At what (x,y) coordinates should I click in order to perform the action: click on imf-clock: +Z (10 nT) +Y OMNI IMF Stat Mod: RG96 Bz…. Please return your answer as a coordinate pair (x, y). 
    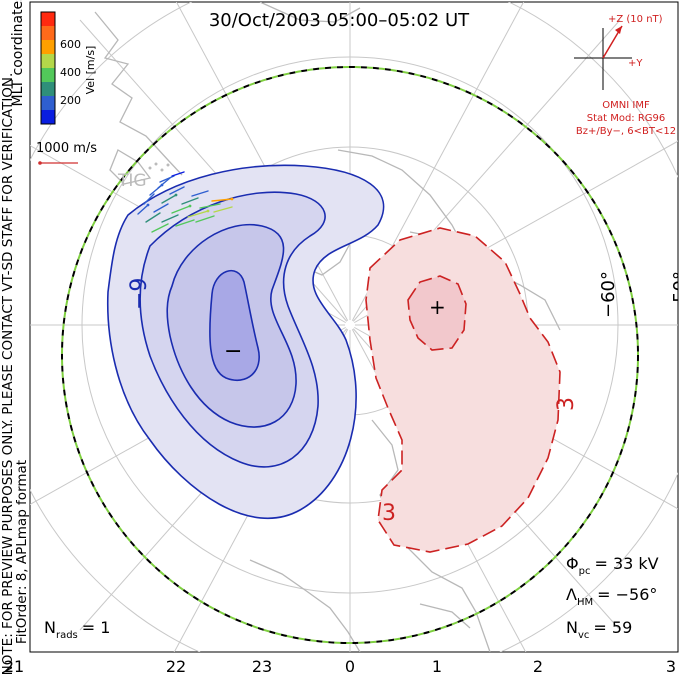
    Looking at the image, I should click on (625, 75).